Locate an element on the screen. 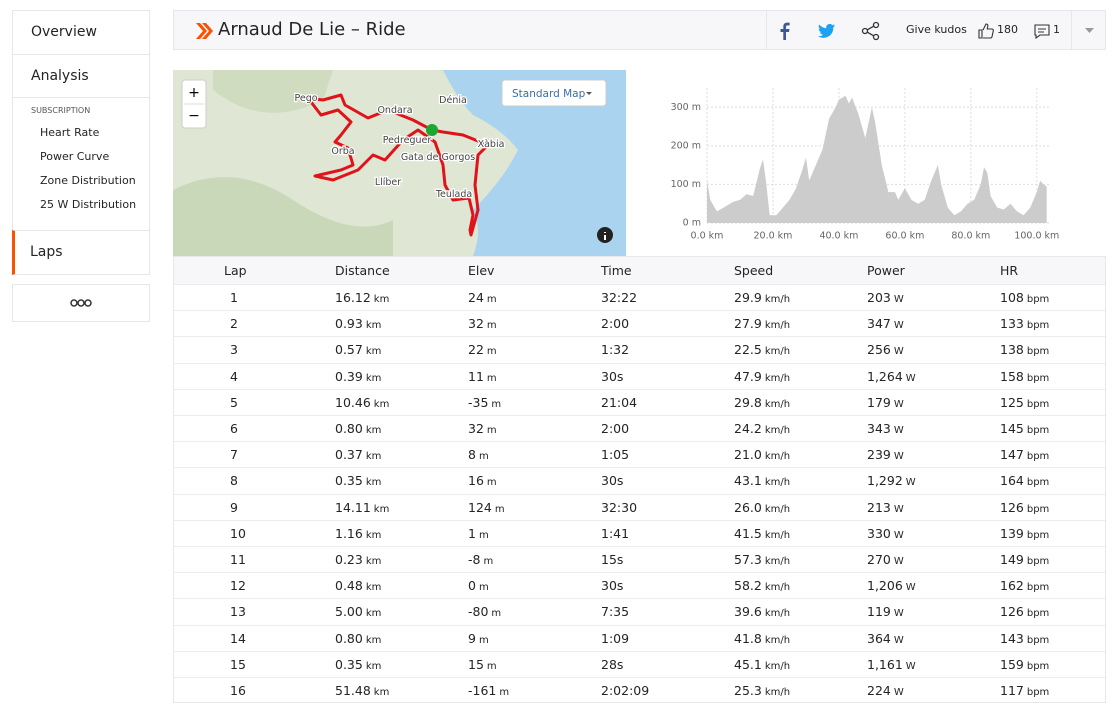 This screenshot has height=715, width=1117. table-cell: 6 is located at coordinates (234, 429).